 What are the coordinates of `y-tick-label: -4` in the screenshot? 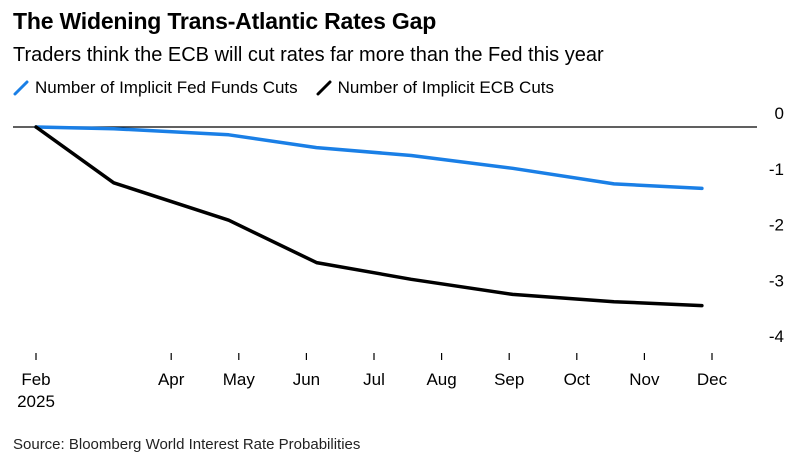 It's located at (776, 336).